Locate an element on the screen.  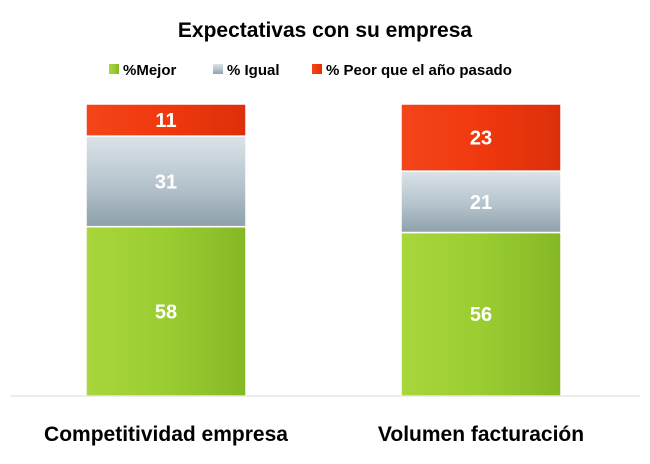
data-label: 11 is located at coordinates (165, 121).